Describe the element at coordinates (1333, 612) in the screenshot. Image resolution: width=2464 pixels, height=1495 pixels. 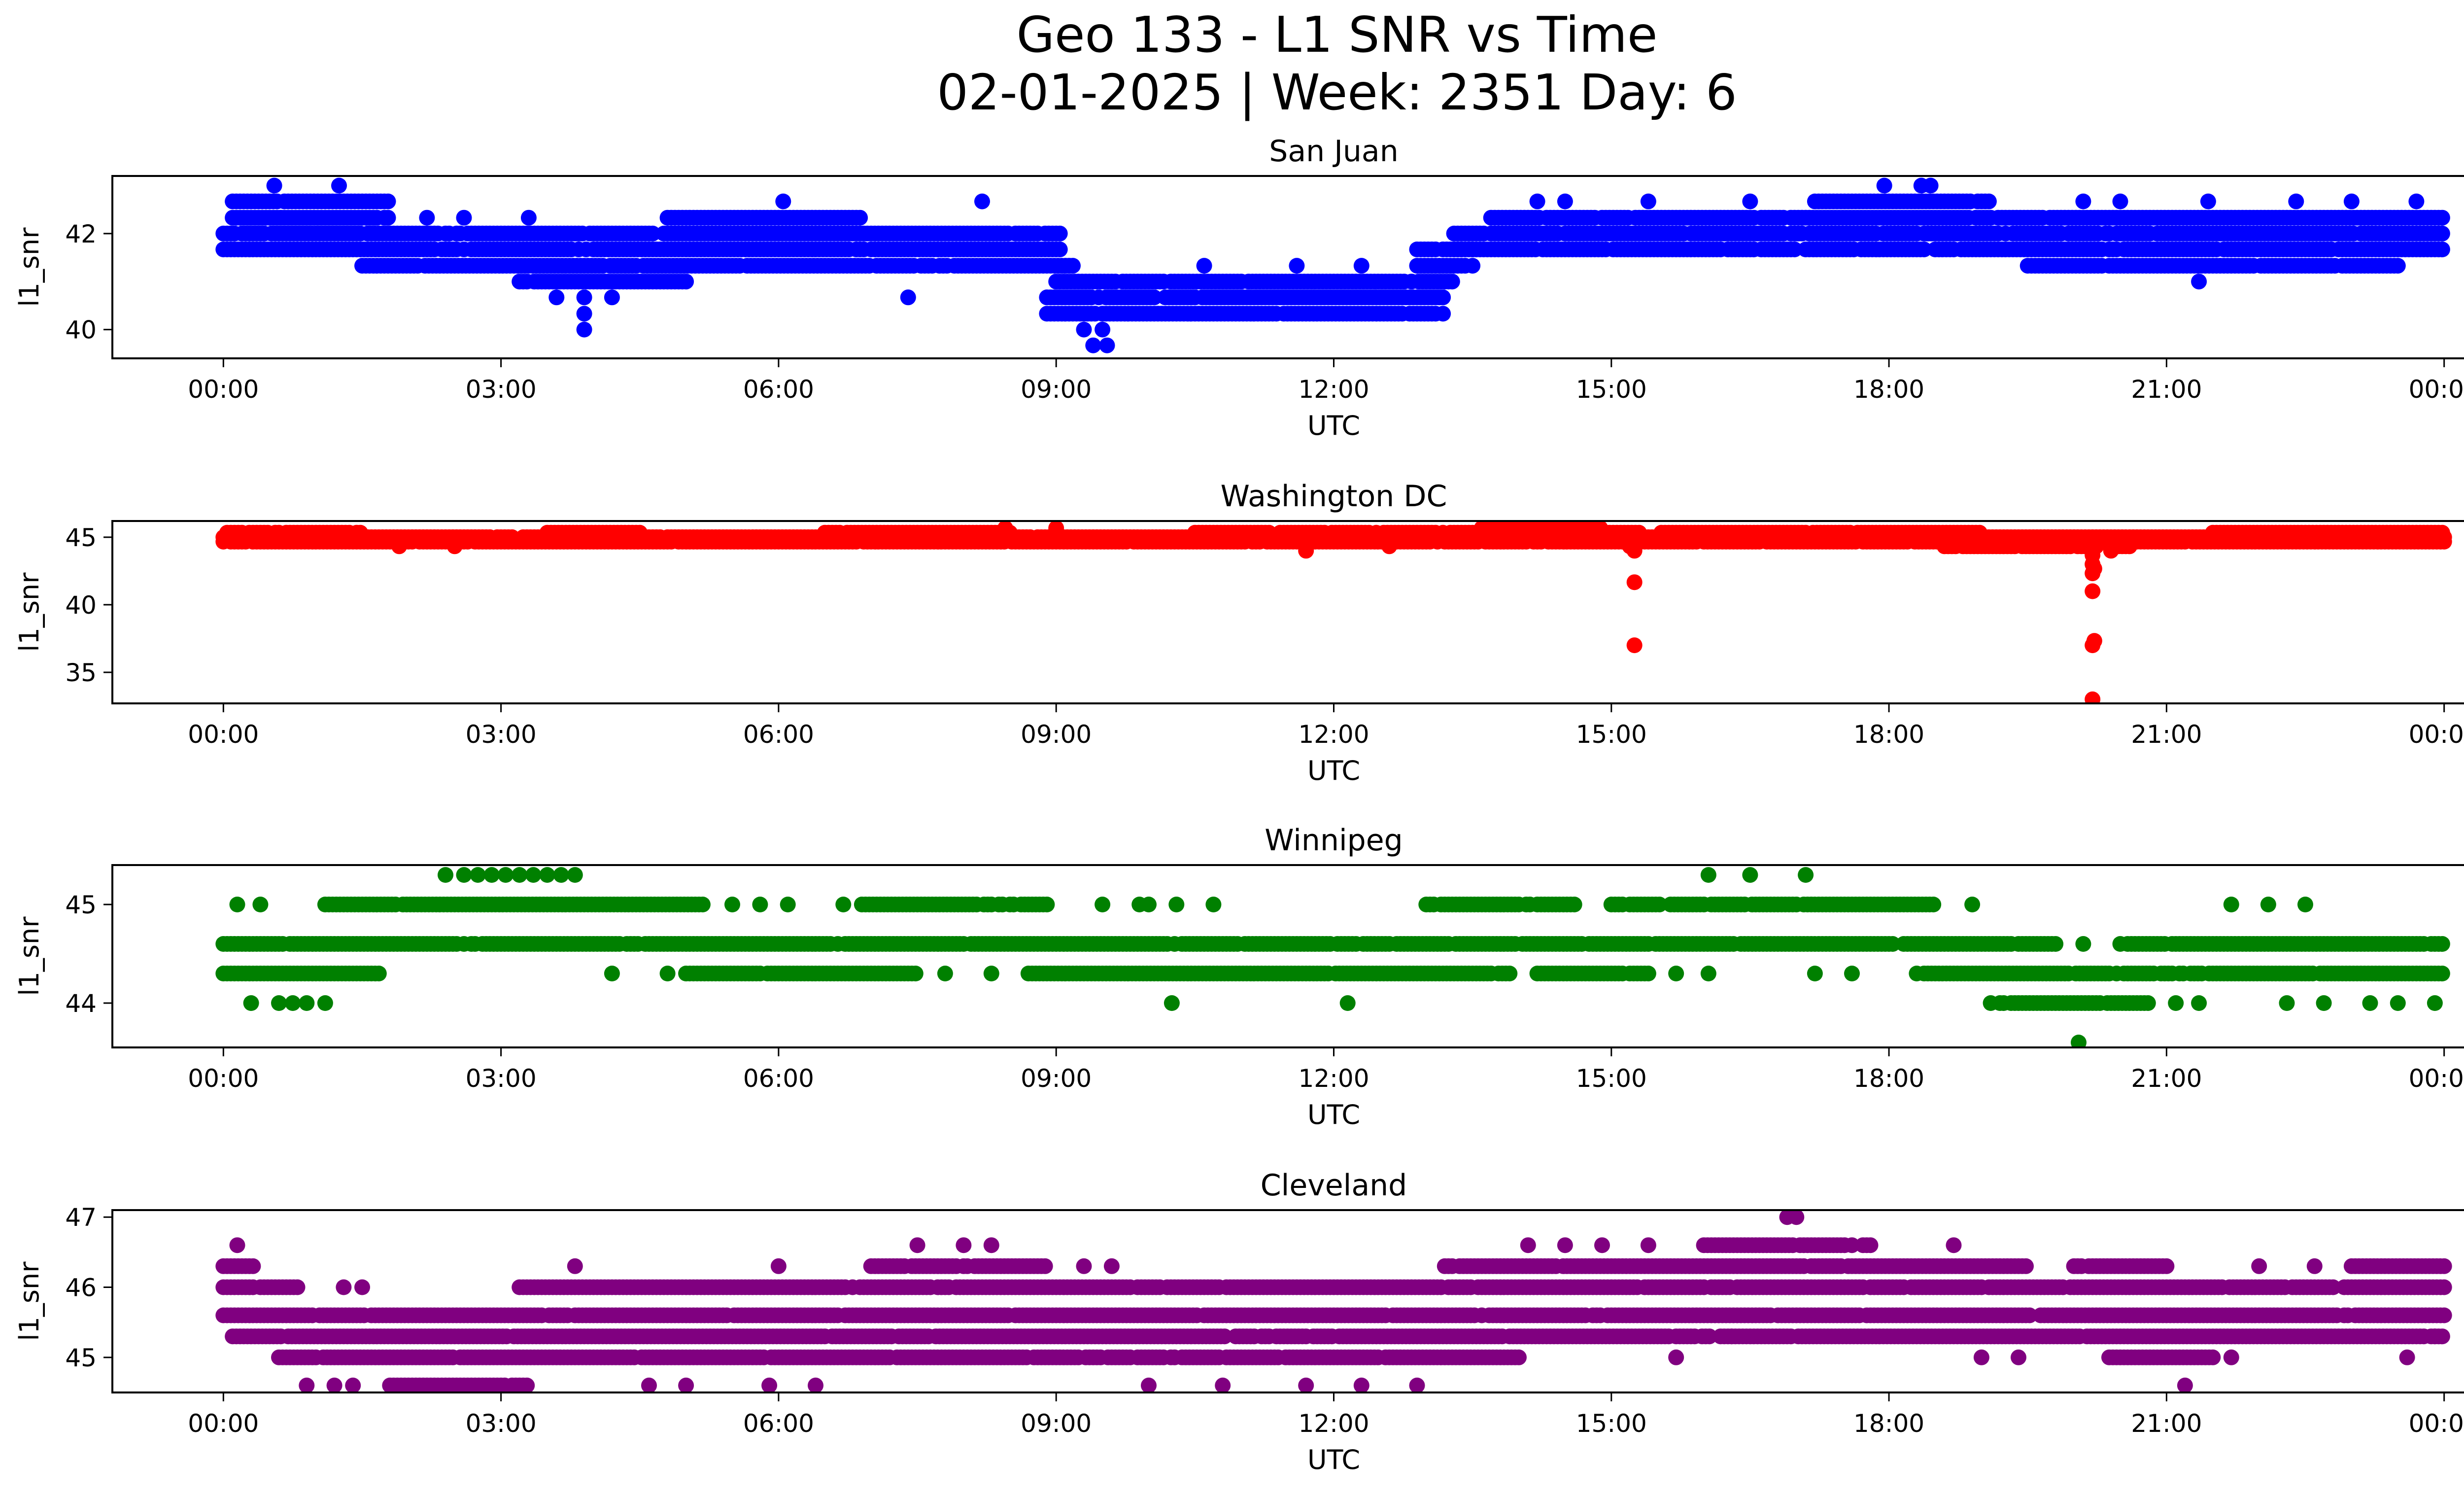
I see `scatter-points` at that location.